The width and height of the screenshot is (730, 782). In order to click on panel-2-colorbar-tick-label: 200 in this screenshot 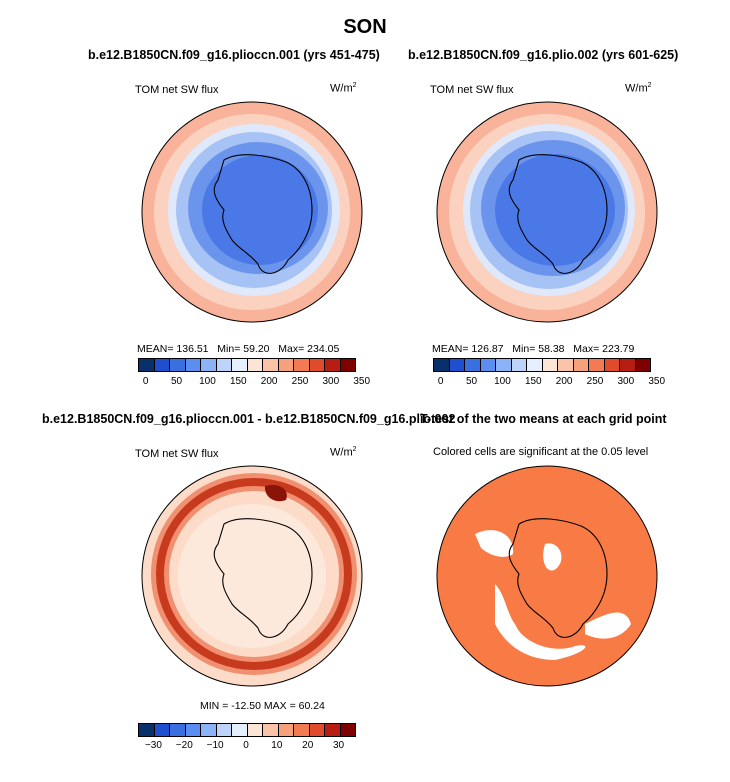, I will do `click(564, 381)`.